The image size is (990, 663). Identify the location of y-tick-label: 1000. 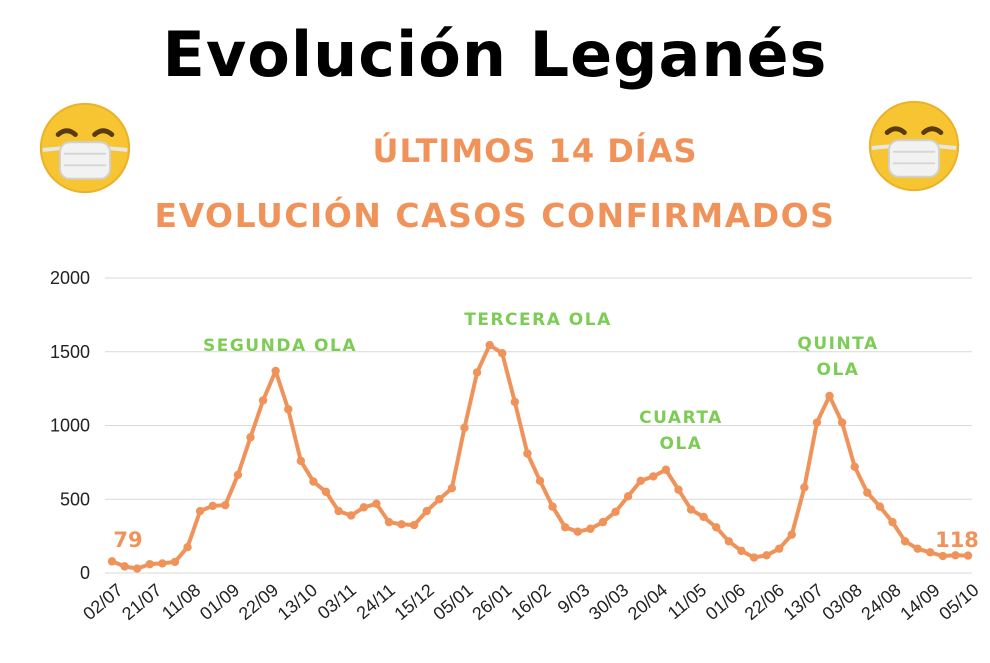
(70, 426).